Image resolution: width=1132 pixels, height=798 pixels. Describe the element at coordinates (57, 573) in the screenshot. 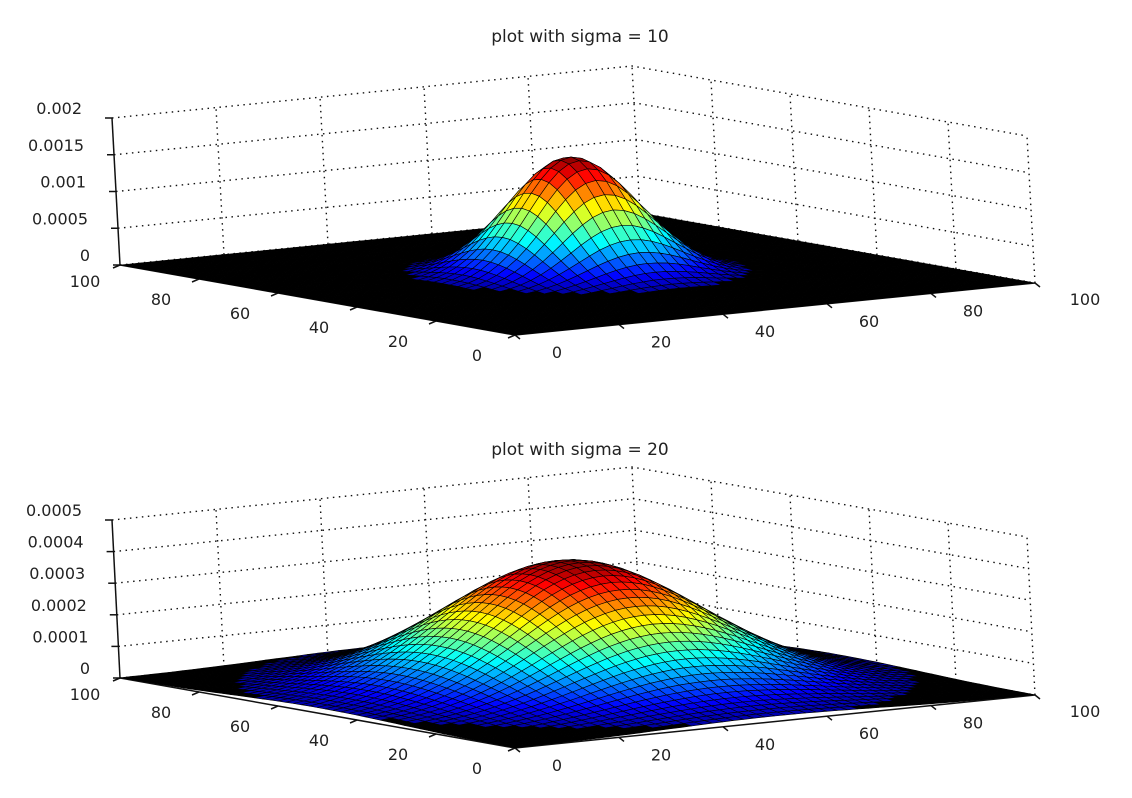

I see `z-tick-label: 0.0003` at that location.